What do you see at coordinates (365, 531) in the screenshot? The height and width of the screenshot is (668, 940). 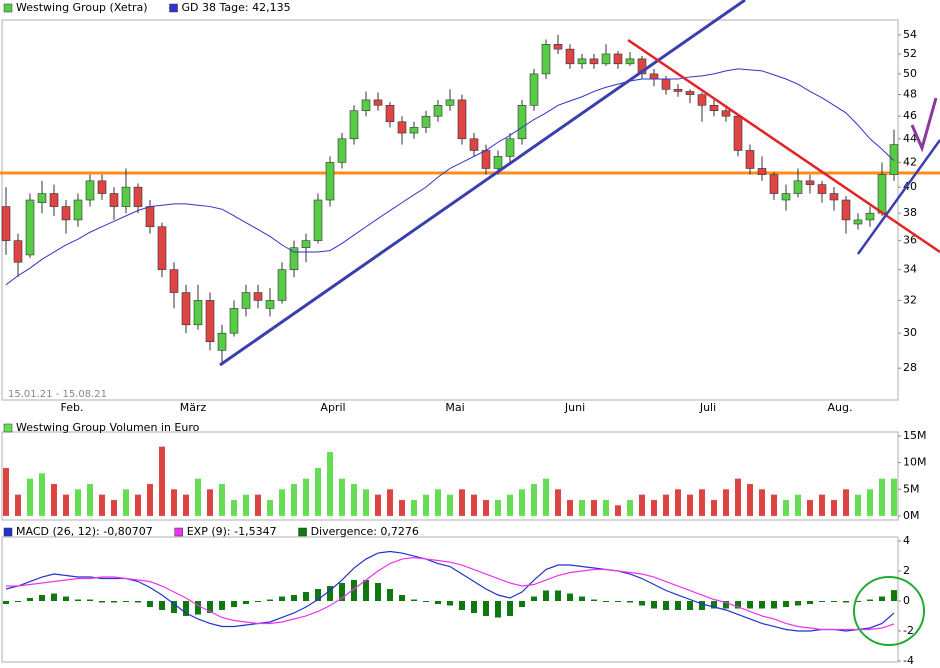 I see `legend-label: Divergence: 0,7276` at bounding box center [365, 531].